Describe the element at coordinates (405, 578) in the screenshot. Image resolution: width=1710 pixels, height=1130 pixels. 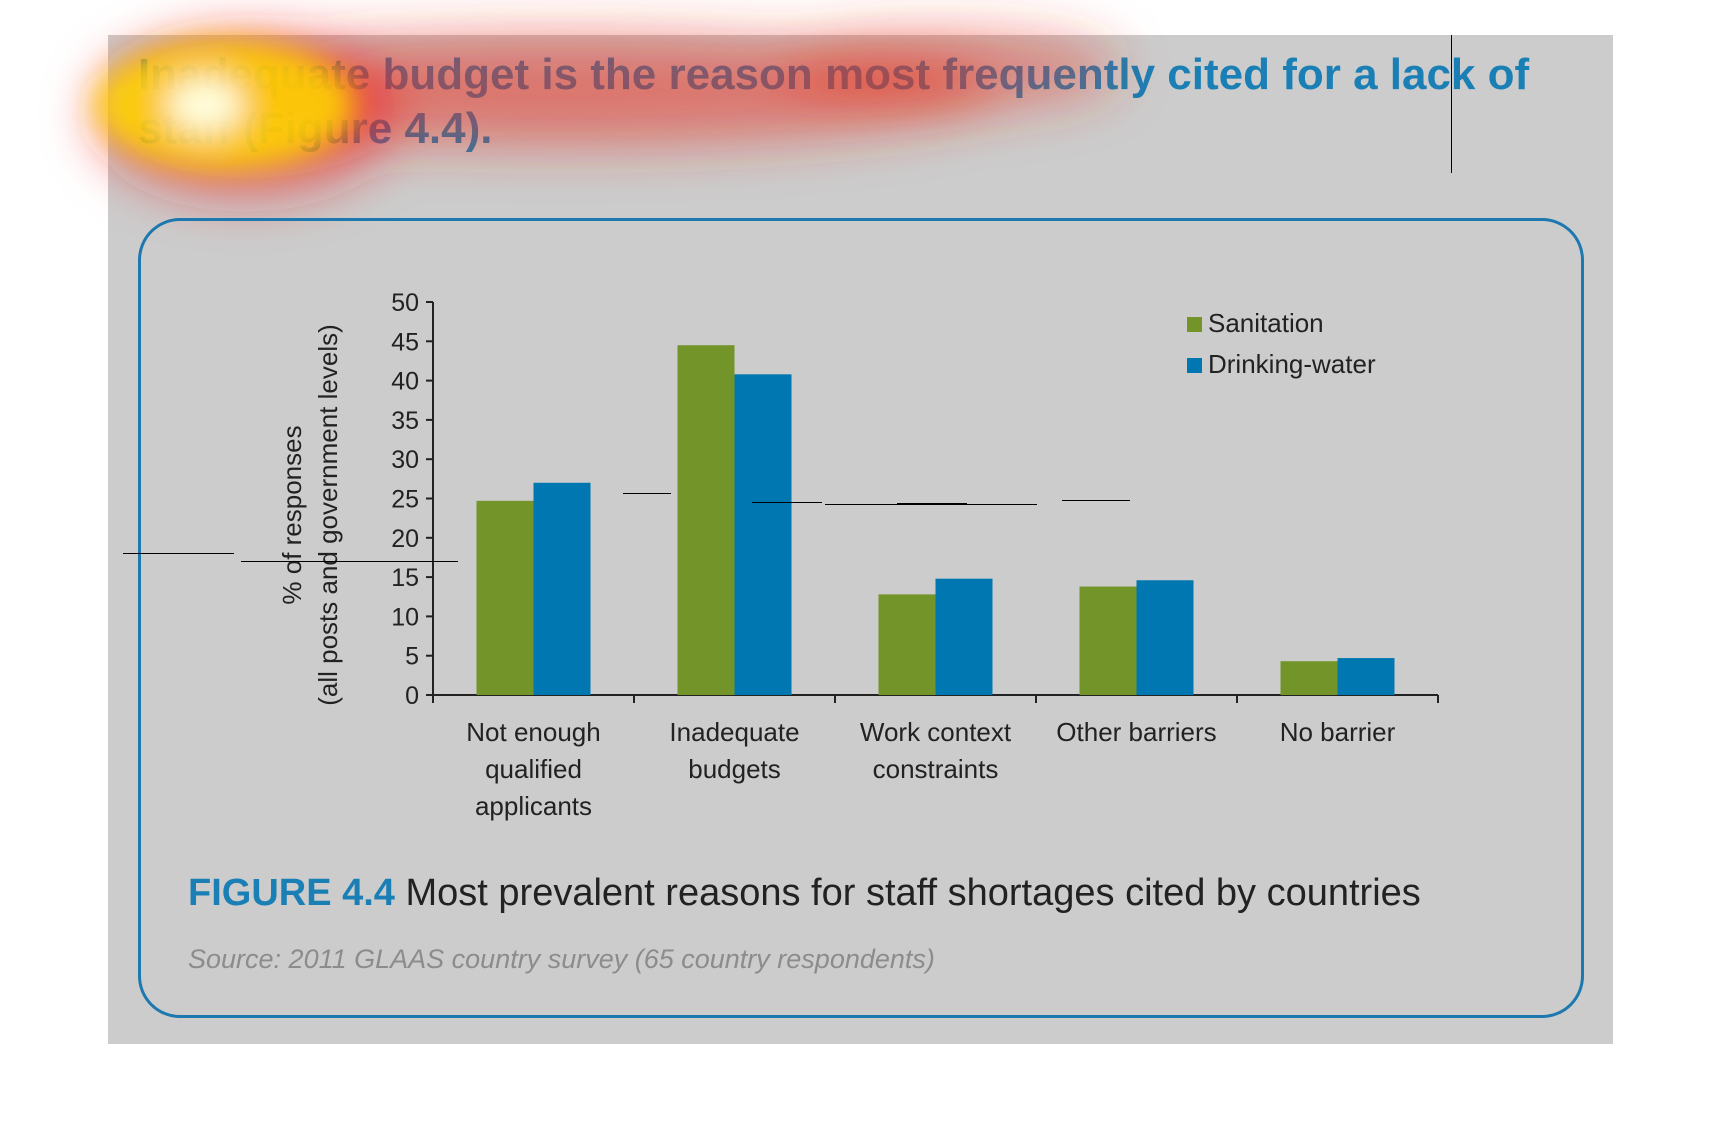
I see `y-tick-label: 15` at that location.